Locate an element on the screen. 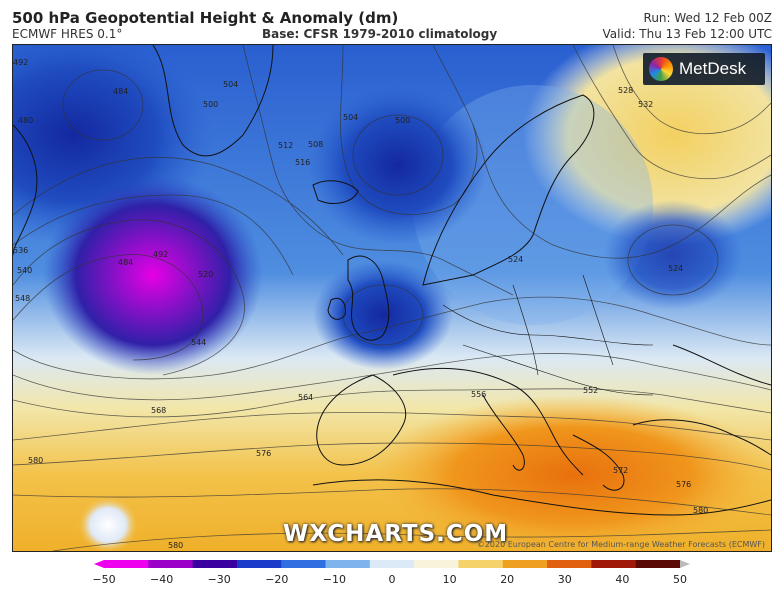  colorbar-tick-label: −40 is located at coordinates (161, 579).